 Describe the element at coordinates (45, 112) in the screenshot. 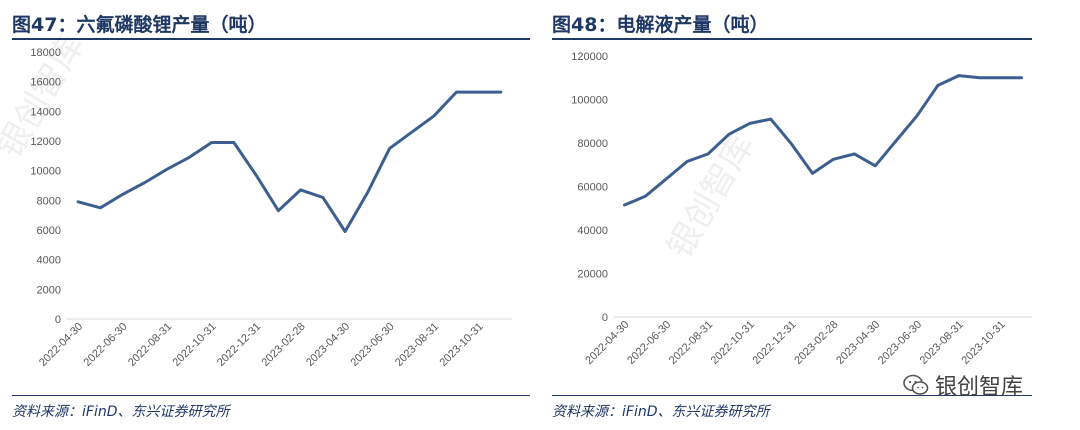

I see `y-tick-label: 14000` at that location.